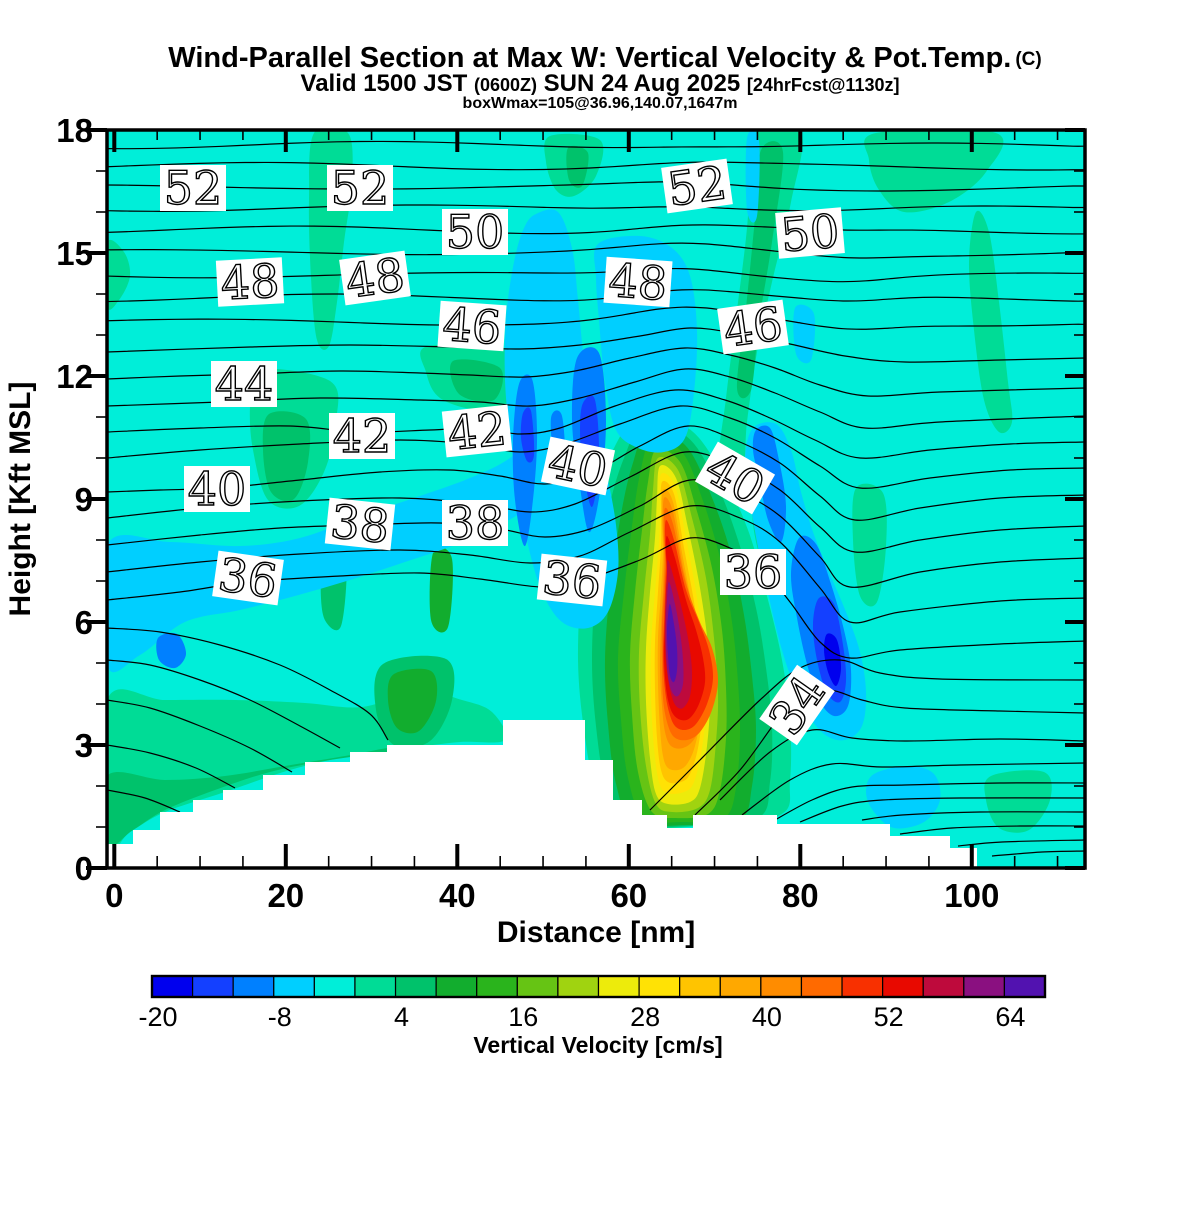 The height and width of the screenshot is (1205, 1200). Describe the element at coordinates (628, 895) in the screenshot. I see `x-tick-label: 60` at that location.